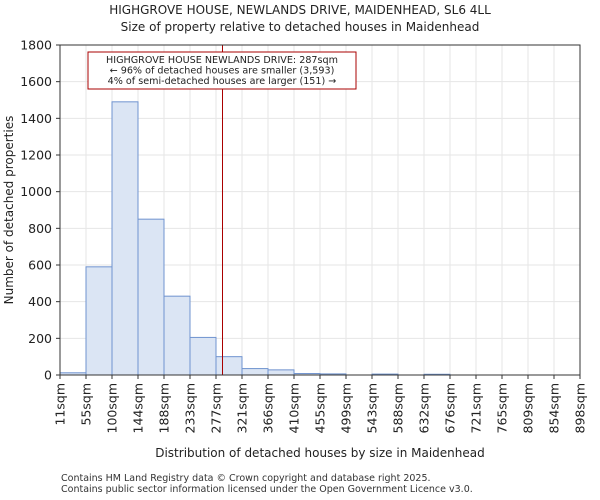 This screenshot has height=500, width=600. I want to click on y-tick-label: 1600, so click(36, 81).